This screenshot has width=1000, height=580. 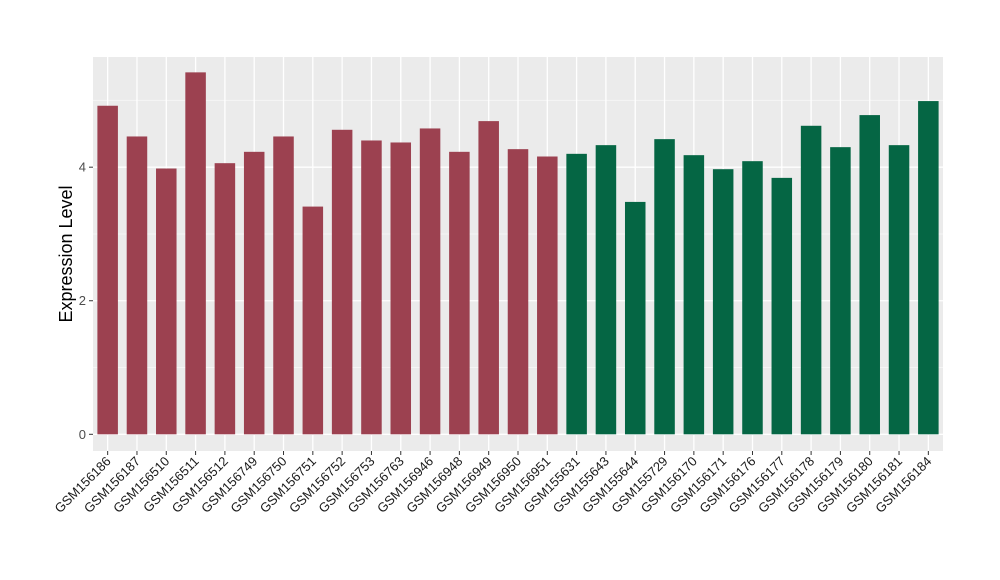 I want to click on bar-GSM156187, so click(x=137, y=285).